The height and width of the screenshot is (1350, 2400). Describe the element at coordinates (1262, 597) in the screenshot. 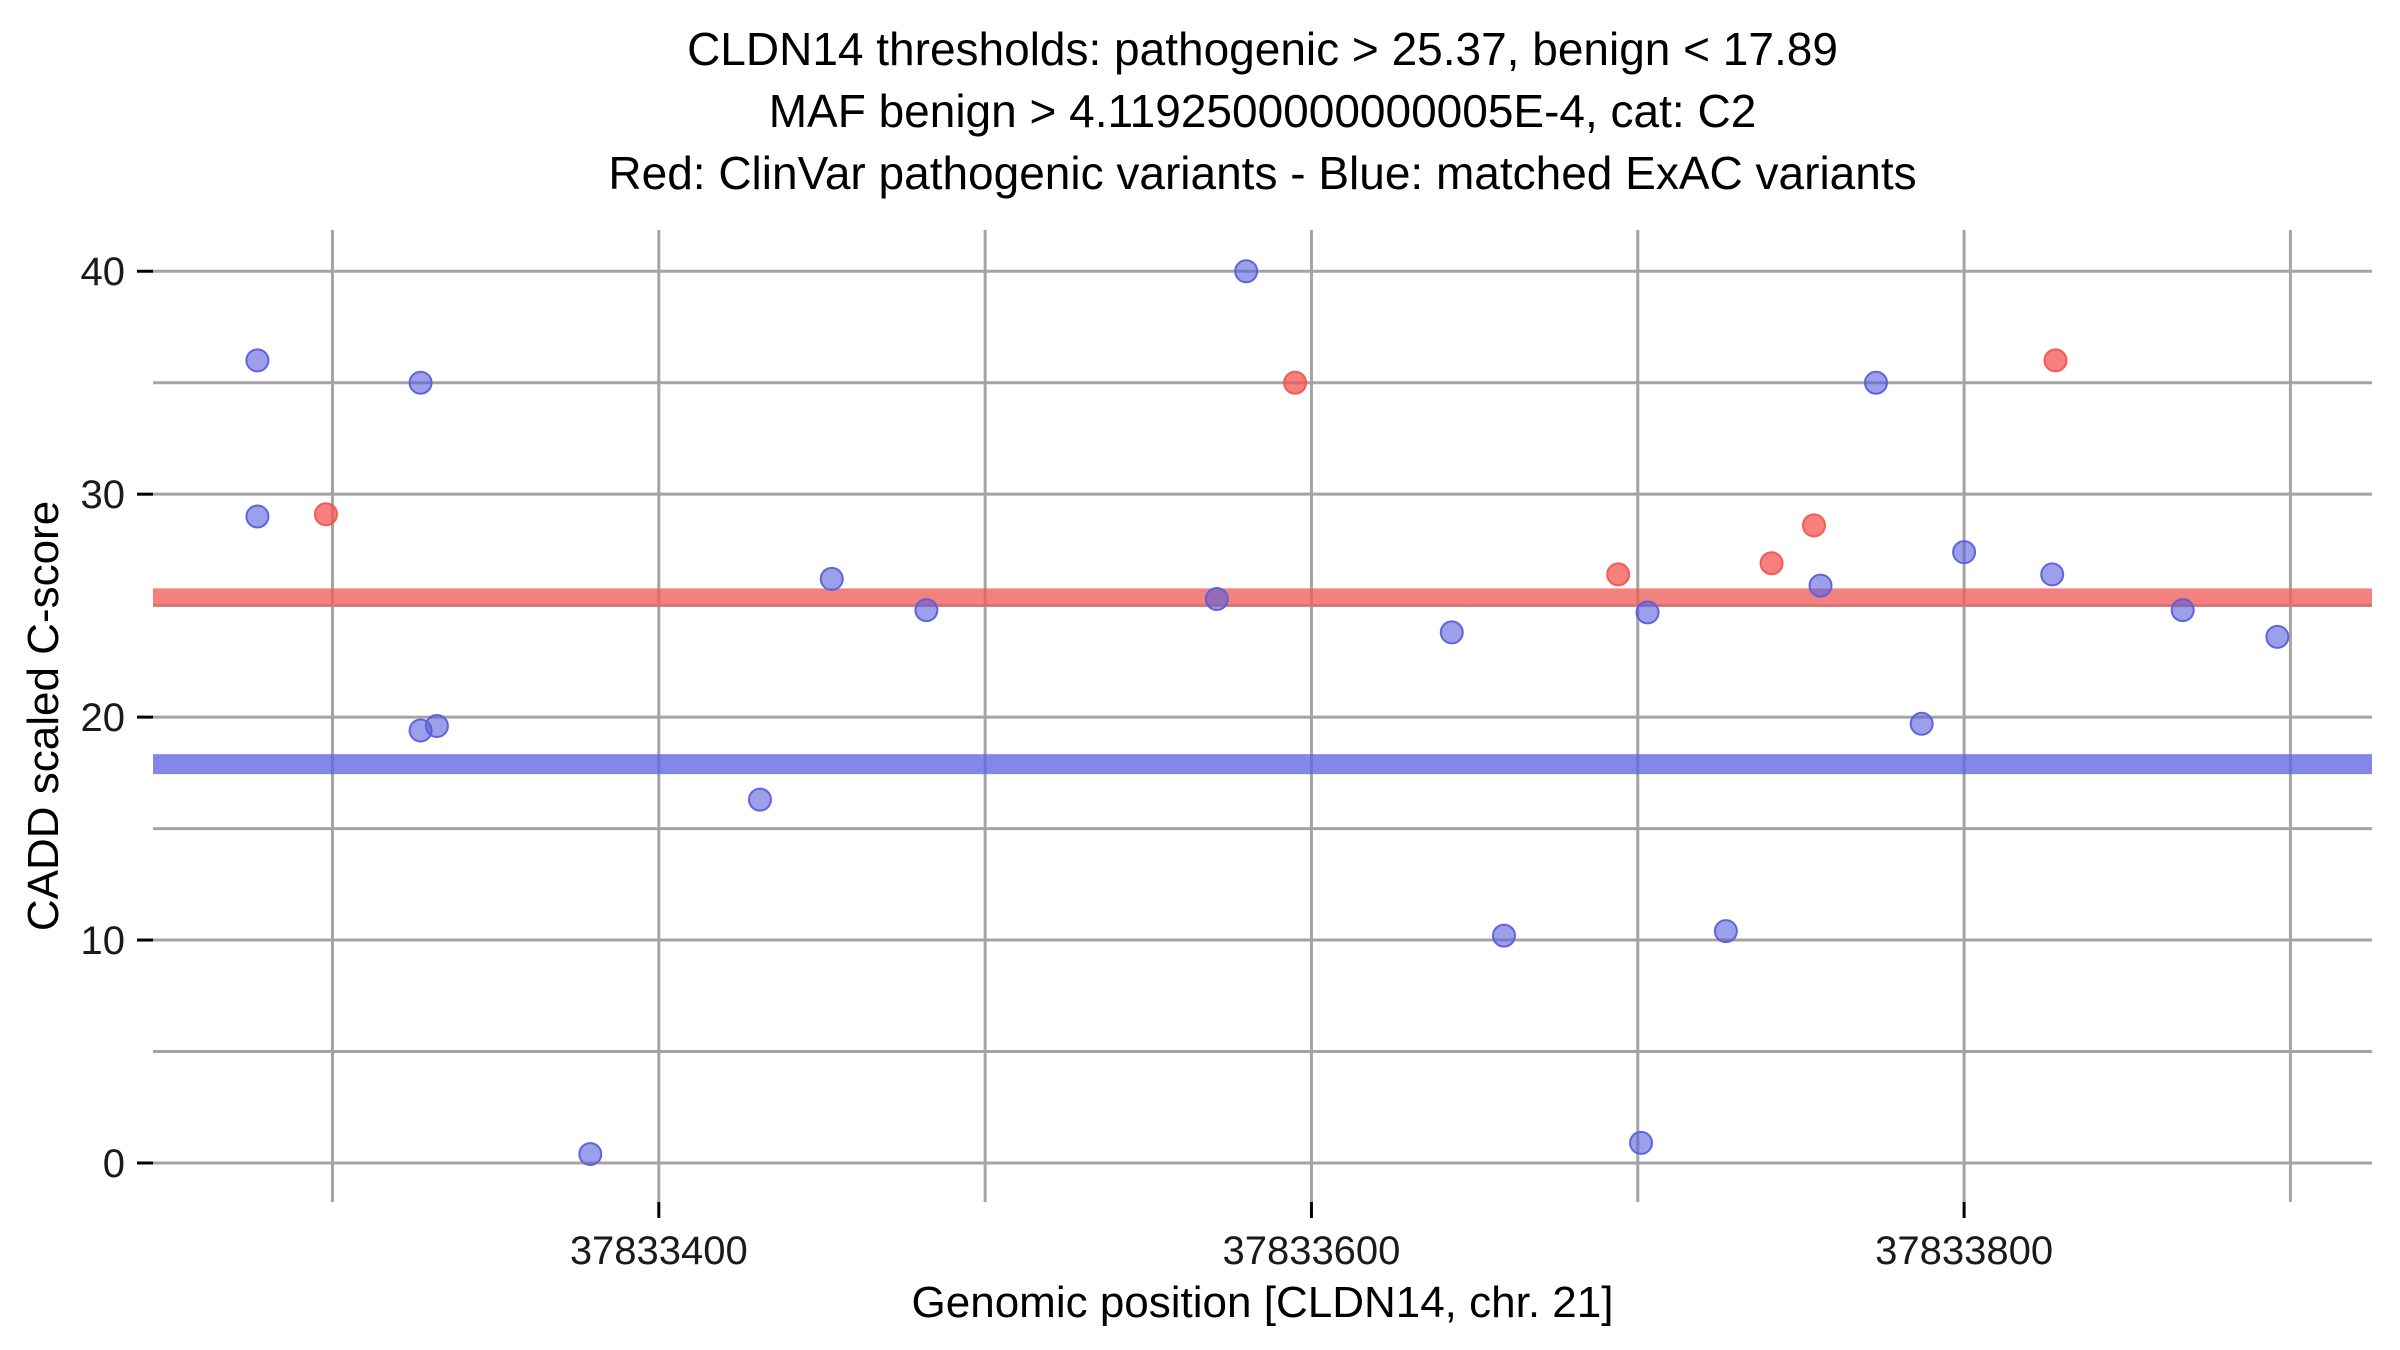

I see `pathogenic-threshold-band` at that location.